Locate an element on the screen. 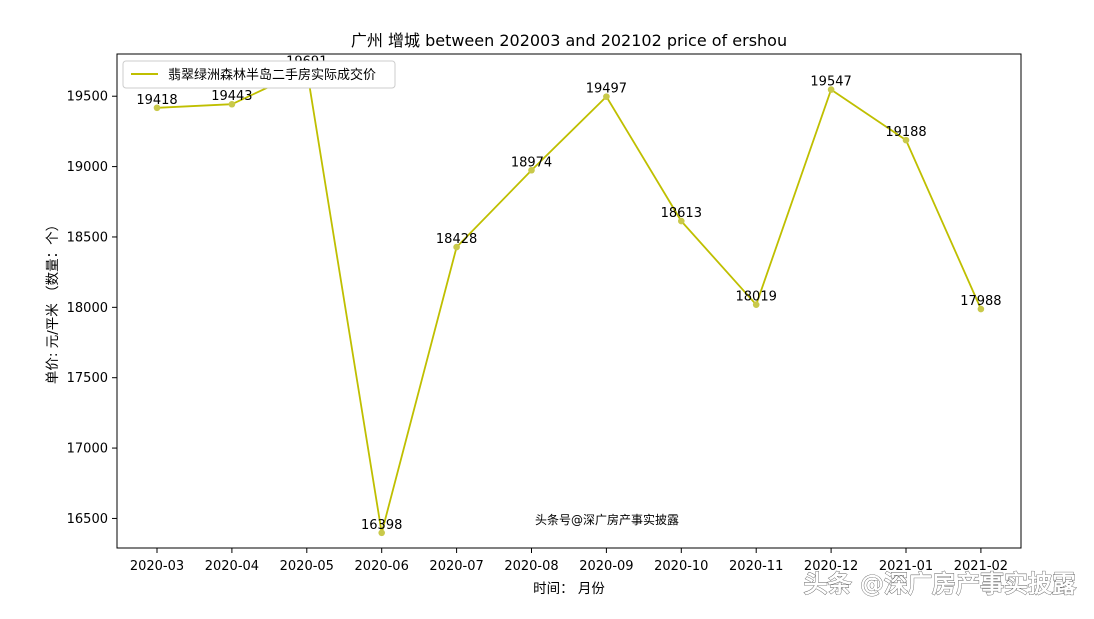 This screenshot has height=619, width=1094. legend: 翡翠绿洲森林半岛二手房实际成交价 is located at coordinates (259, 74).